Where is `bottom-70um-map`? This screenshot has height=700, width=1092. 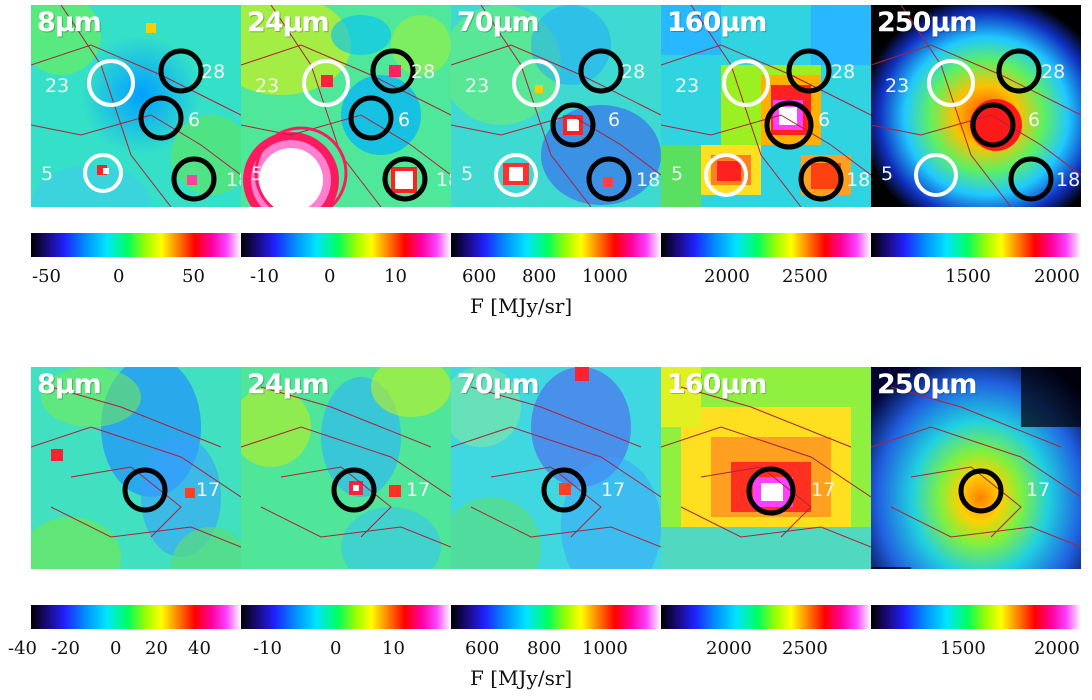 bottom-70um-map is located at coordinates (556, 468).